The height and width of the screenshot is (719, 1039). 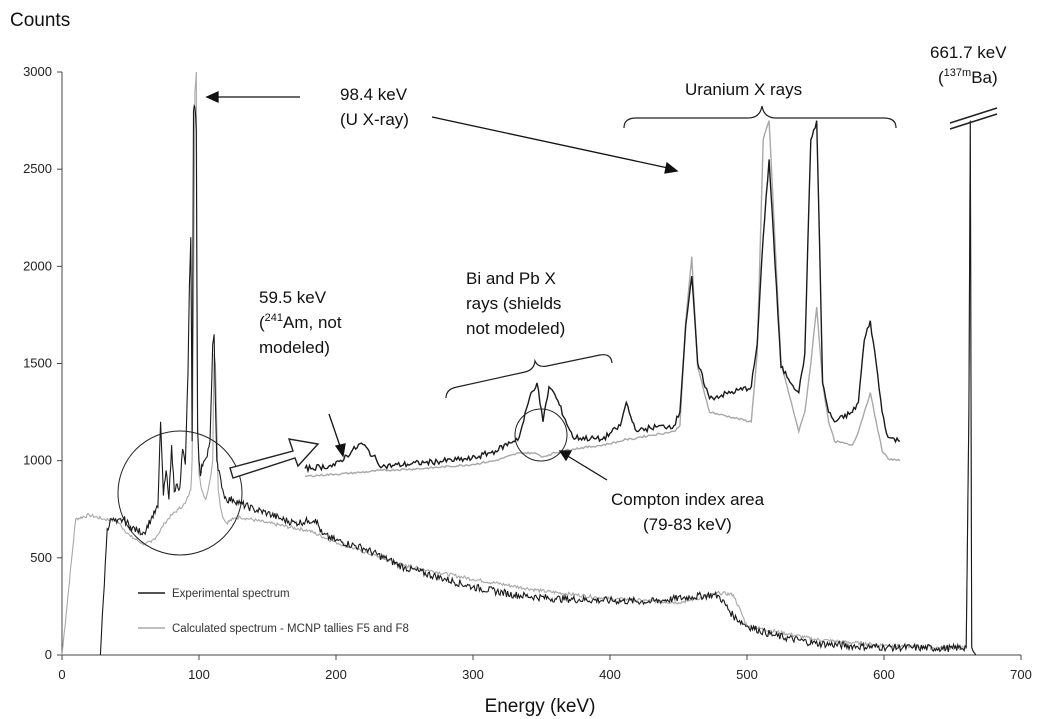 I want to click on arrow-u-xray, so click(x=550, y=142).